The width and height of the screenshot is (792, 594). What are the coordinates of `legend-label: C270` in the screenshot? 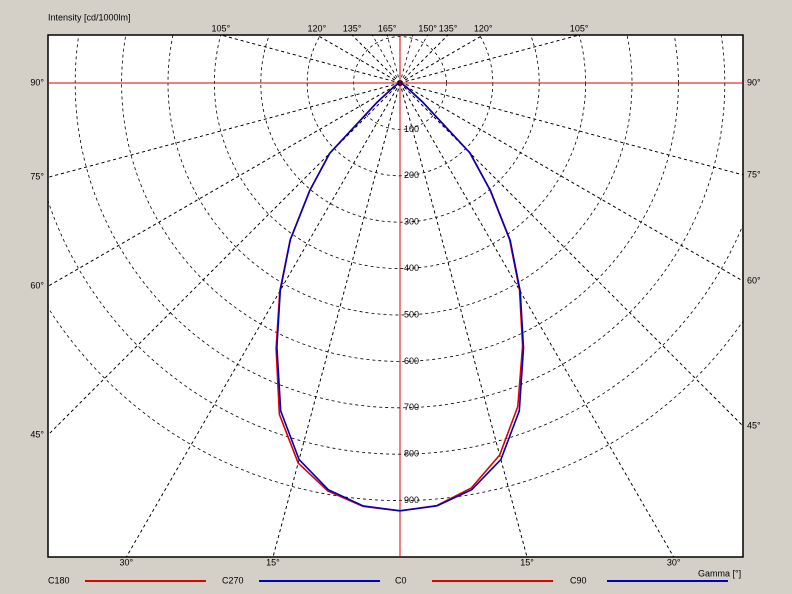 It's located at (233, 580).